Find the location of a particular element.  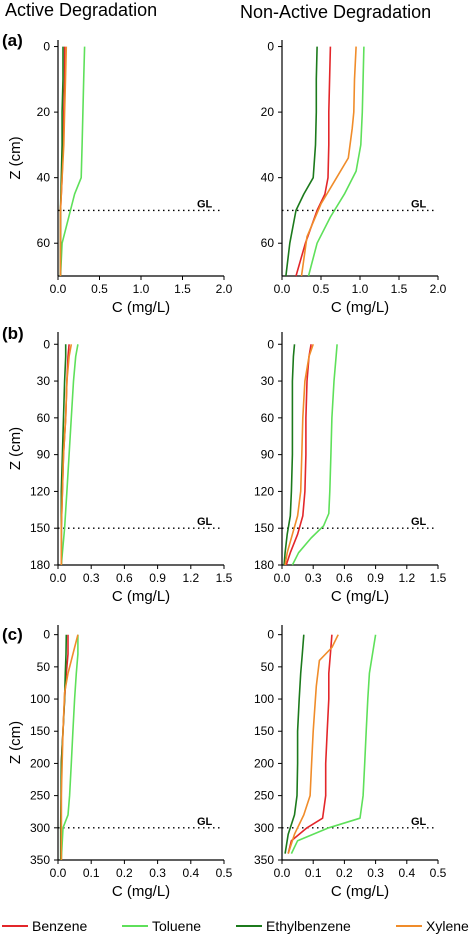

column-title-active: Active Degradation is located at coordinates (81, 10).